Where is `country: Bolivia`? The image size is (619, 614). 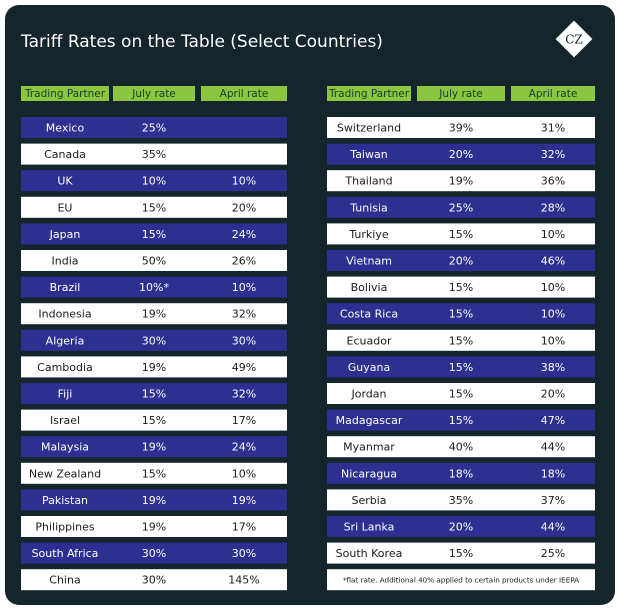 country: Bolivia is located at coordinates (369, 287).